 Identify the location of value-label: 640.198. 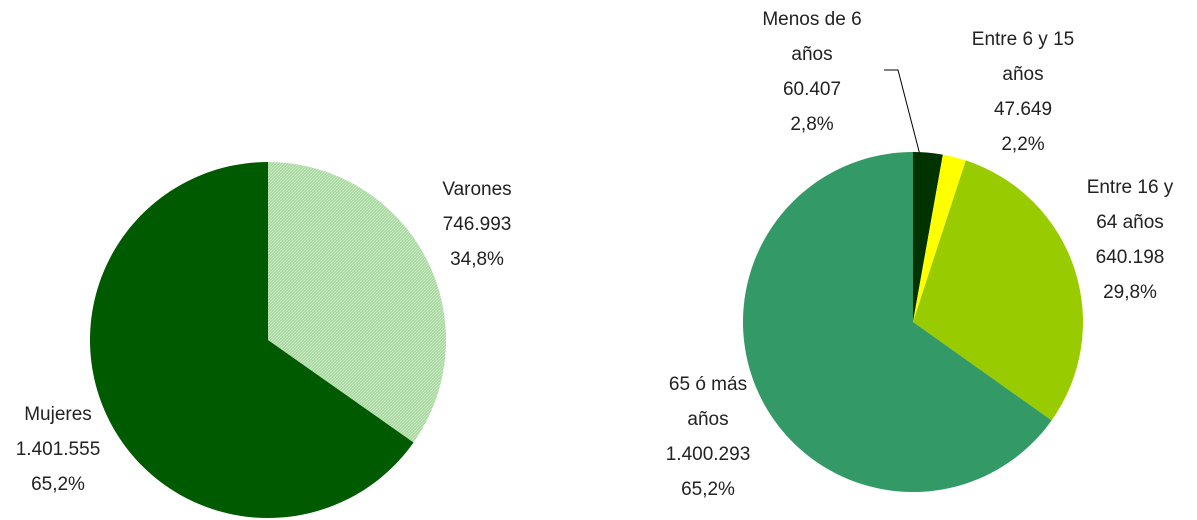
(1130, 257).